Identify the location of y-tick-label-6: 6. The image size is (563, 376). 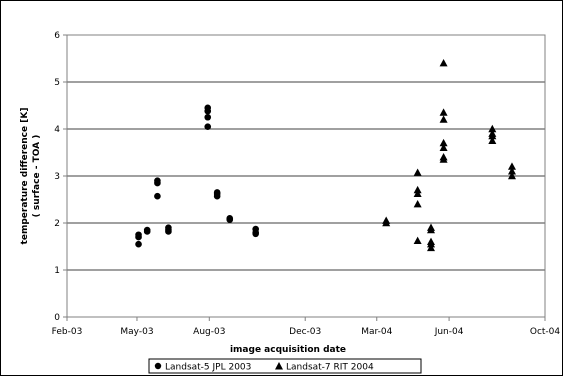
(57, 36).